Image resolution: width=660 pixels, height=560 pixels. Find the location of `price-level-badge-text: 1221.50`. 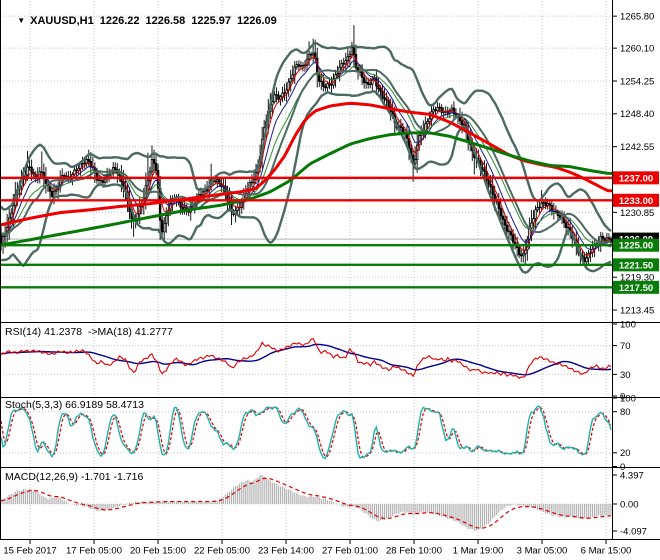

price-level-badge-text: 1221.50 is located at coordinates (636, 265).